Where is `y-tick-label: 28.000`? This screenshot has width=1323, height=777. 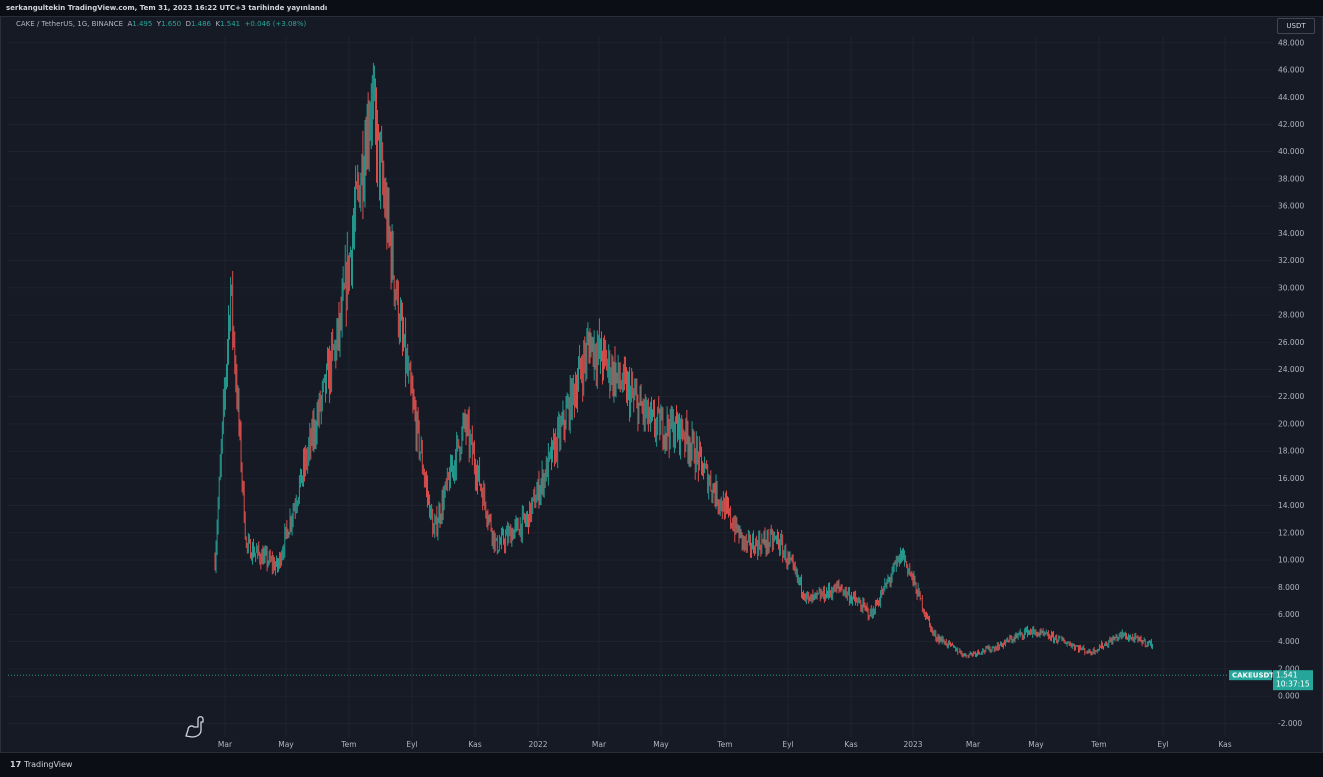 y-tick-label: 28.000 is located at coordinates (1291, 315).